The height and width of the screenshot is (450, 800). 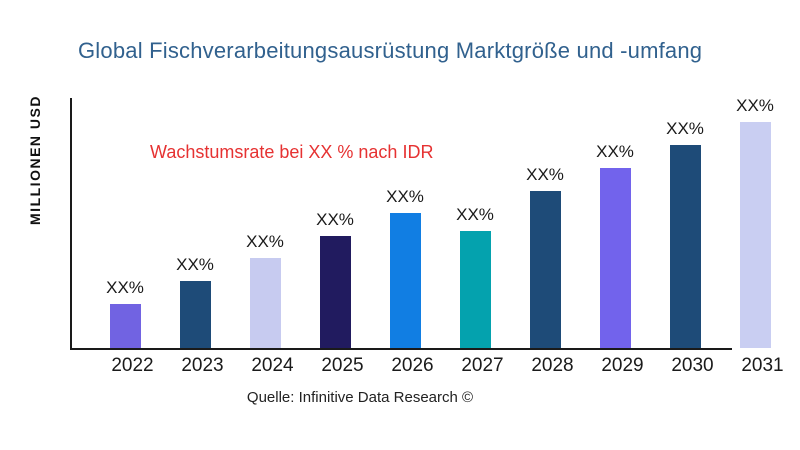 I want to click on bar-value-label-2027: XX%, so click(x=475, y=214).